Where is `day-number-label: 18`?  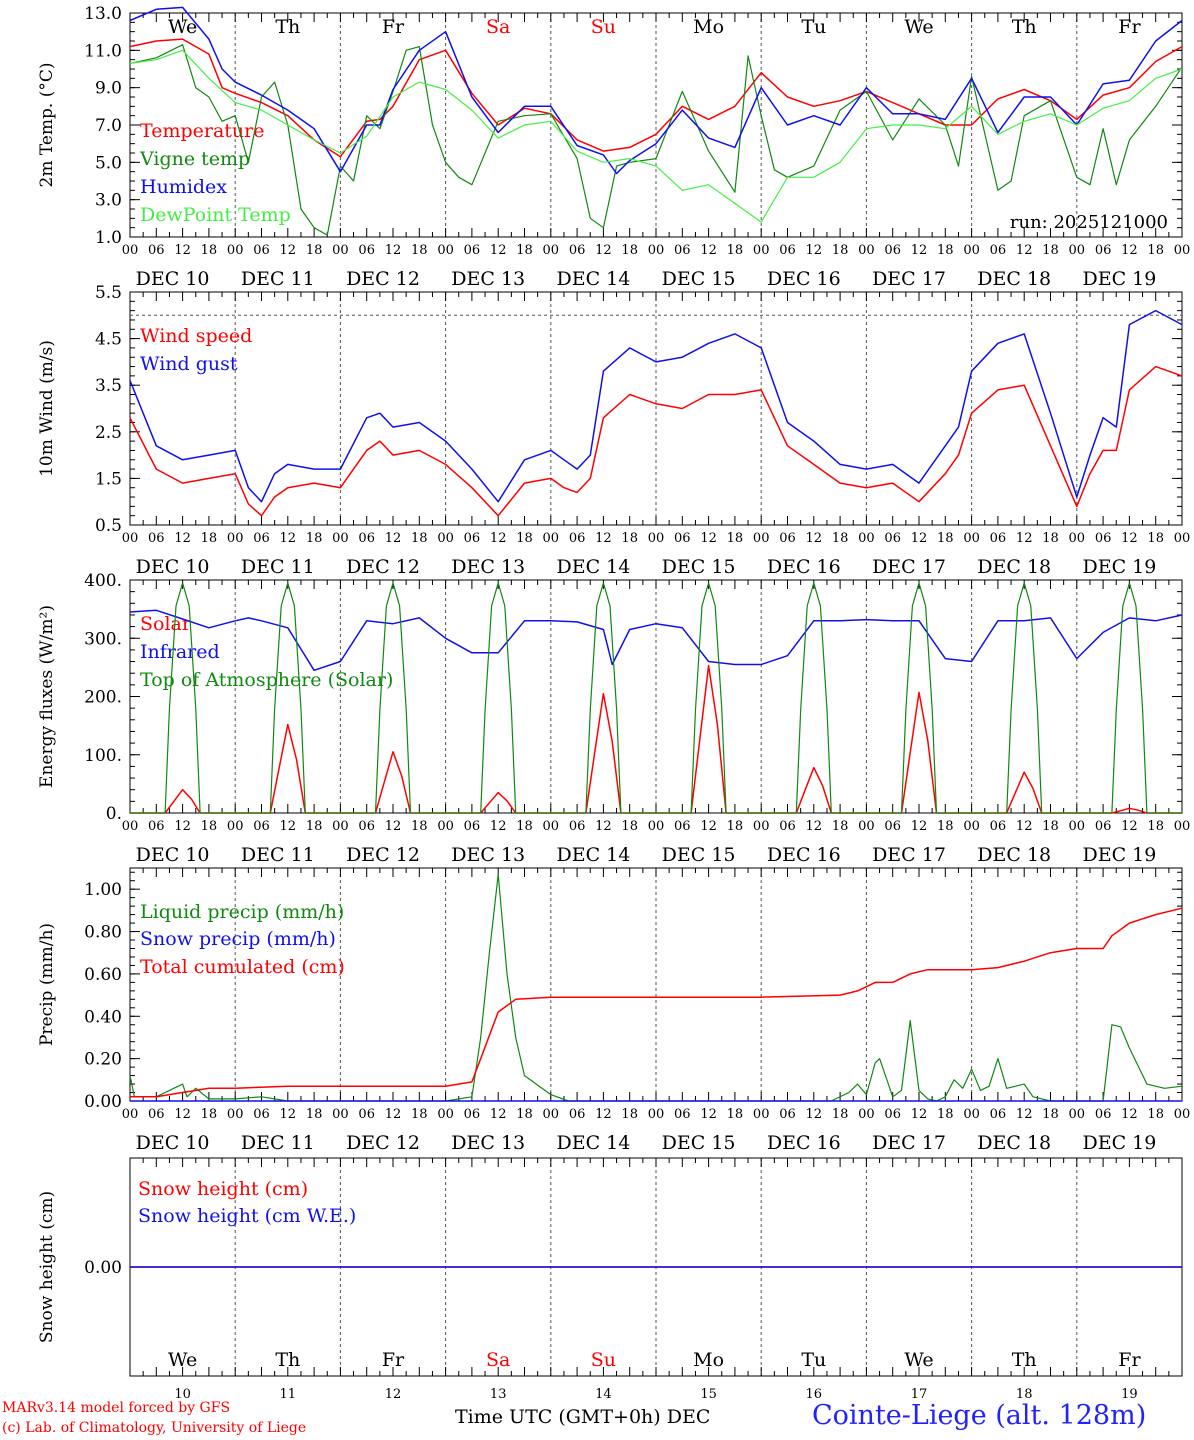
day-number-label: 18 is located at coordinates (1024, 1393).